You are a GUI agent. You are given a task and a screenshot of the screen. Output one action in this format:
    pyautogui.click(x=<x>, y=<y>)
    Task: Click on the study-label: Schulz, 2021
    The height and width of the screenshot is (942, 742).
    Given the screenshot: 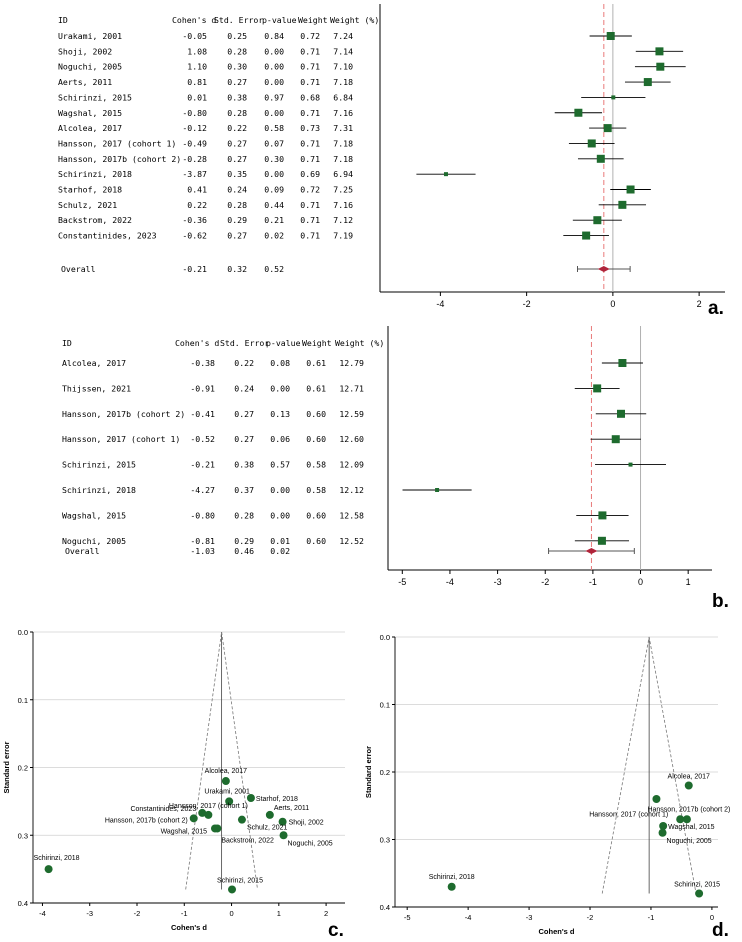 What is the action you would take?
    pyautogui.click(x=87, y=205)
    